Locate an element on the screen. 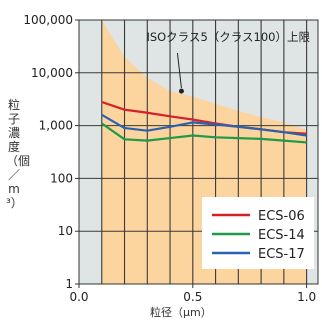 Image resolution: width=322 pixels, height=322 pixels. x-tick-label: 0.5 is located at coordinates (192, 297).